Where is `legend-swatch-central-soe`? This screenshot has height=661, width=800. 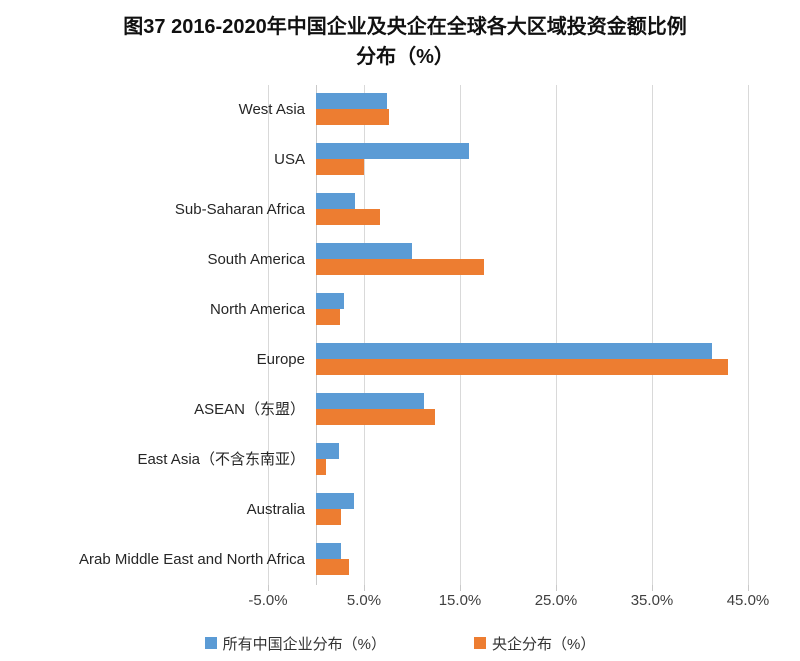 legend-swatch-central-soe is located at coordinates (480, 643).